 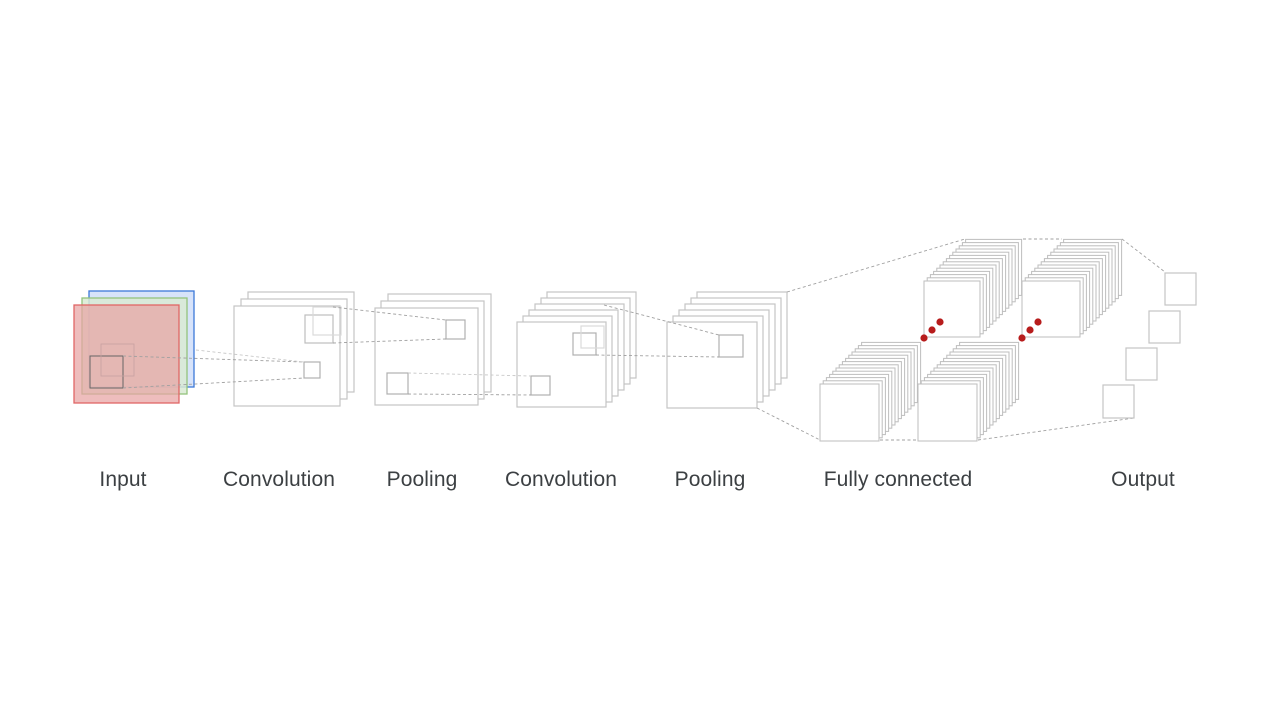 What do you see at coordinates (319, 329) in the screenshot?
I see `conv1-pool-window` at bounding box center [319, 329].